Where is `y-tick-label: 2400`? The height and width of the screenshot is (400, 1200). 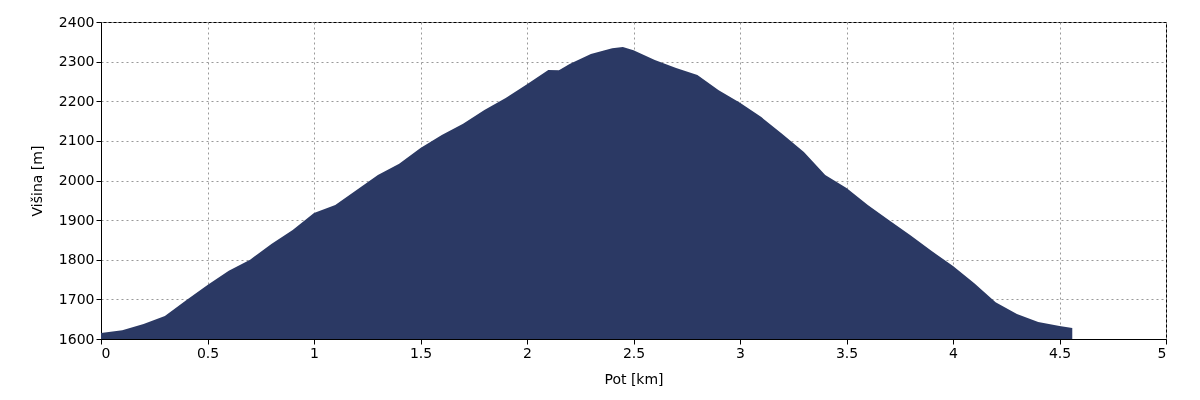
y-tick-label: 2400 is located at coordinates (76, 21).